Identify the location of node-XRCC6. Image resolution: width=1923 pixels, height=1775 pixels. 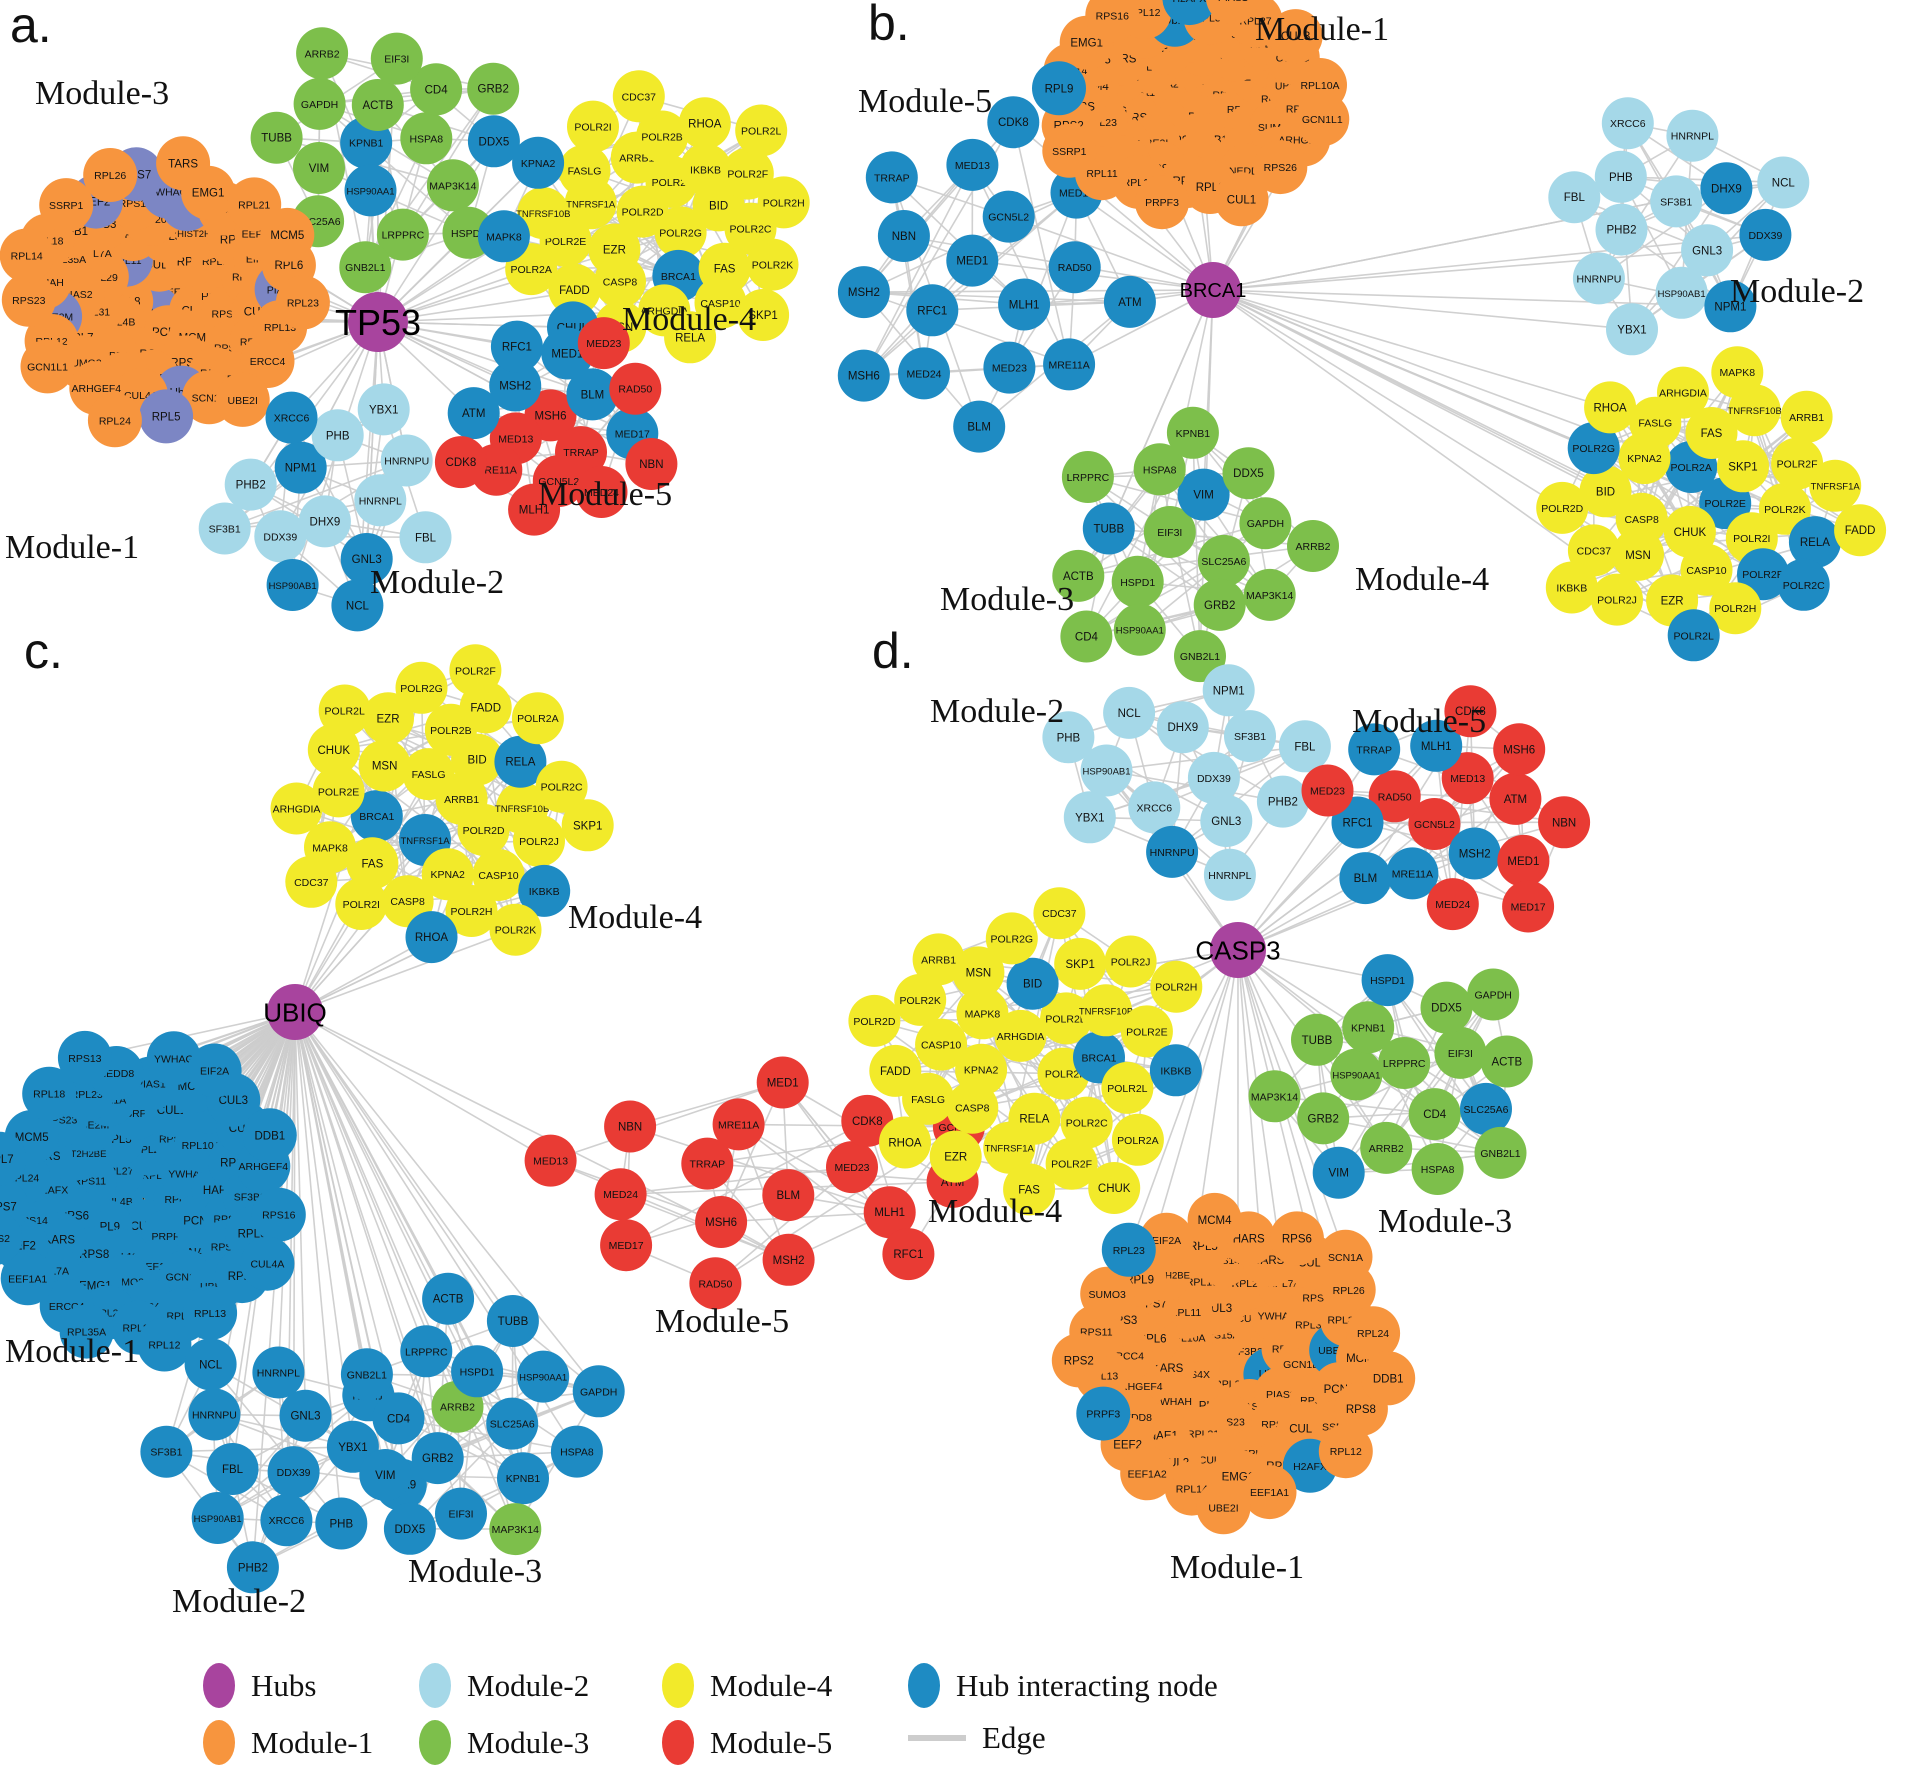
(1627, 123).